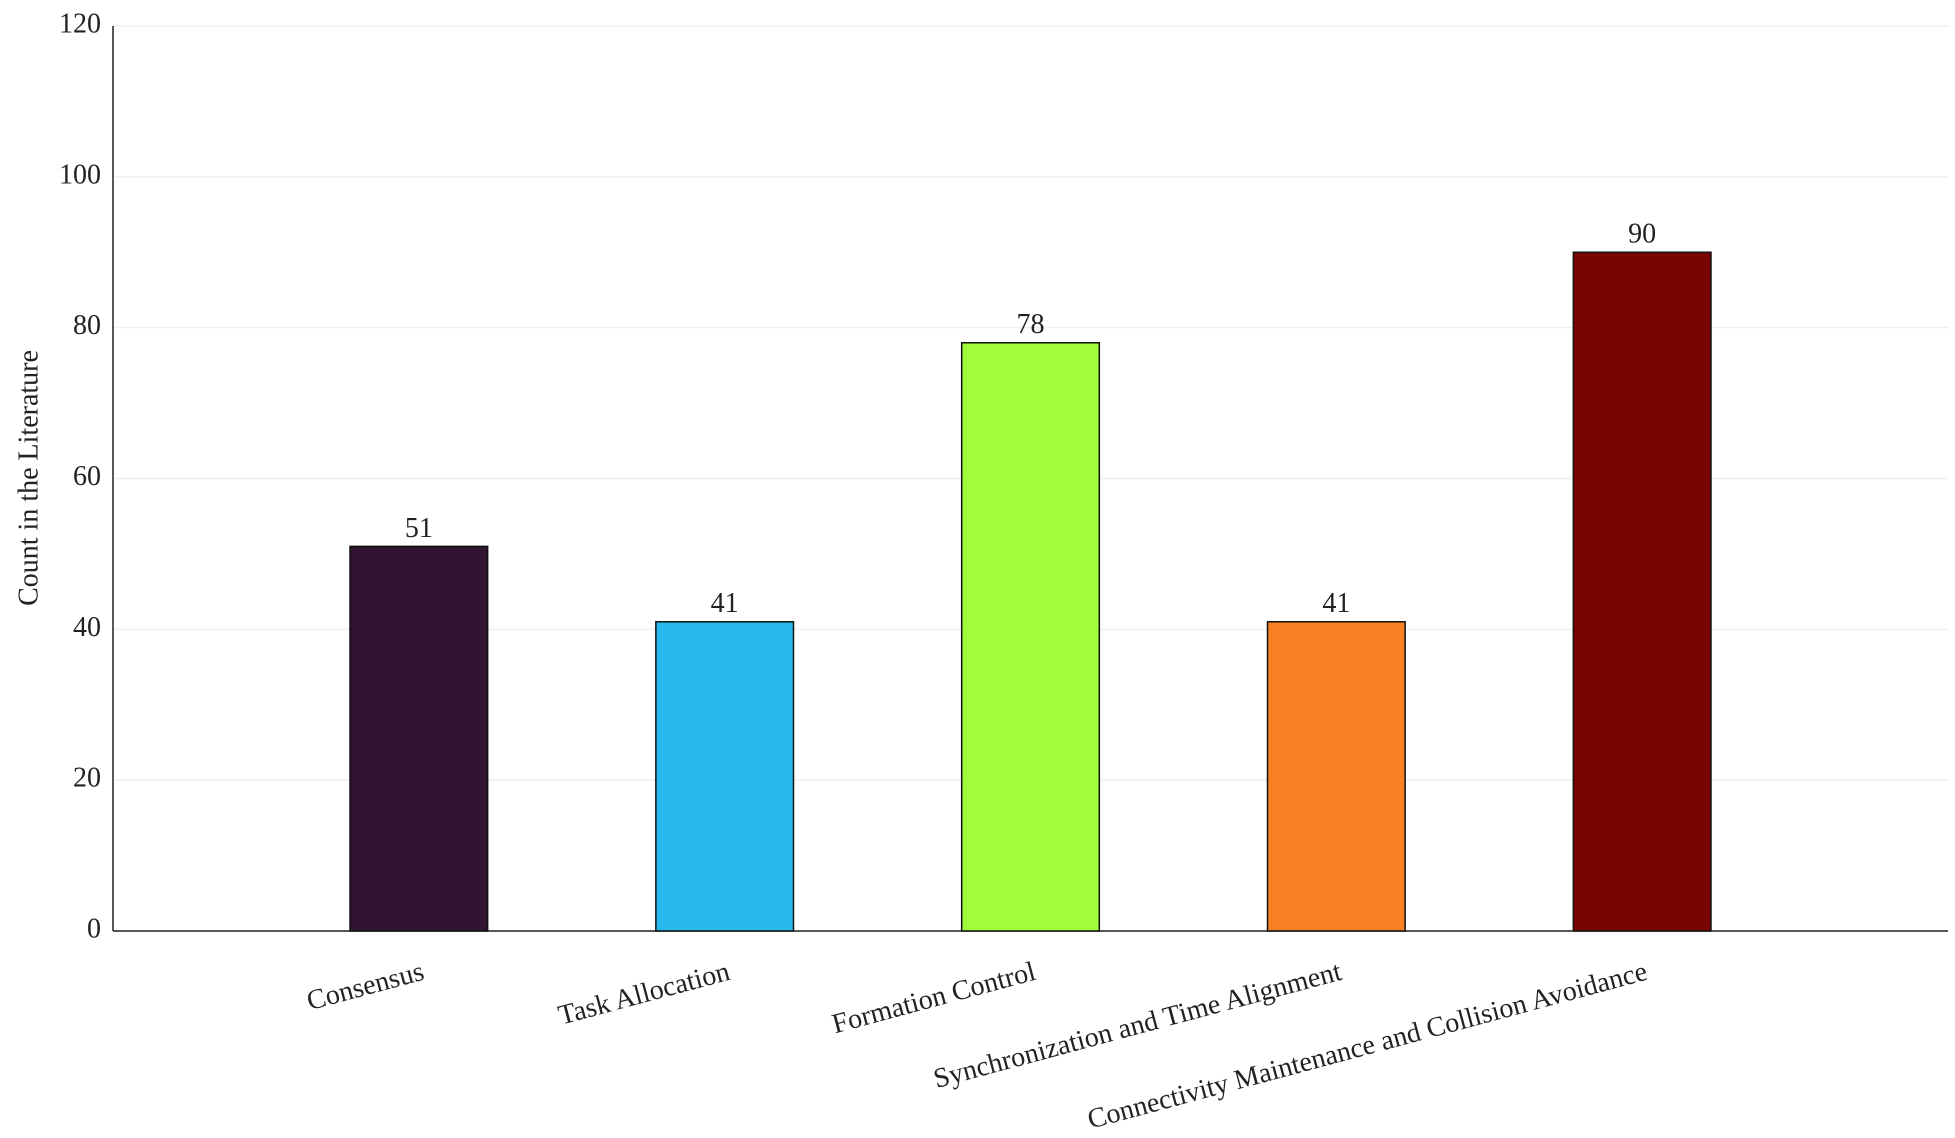  What do you see at coordinates (934, 998) in the screenshot?
I see `x-tick-label: Formation Control` at bounding box center [934, 998].